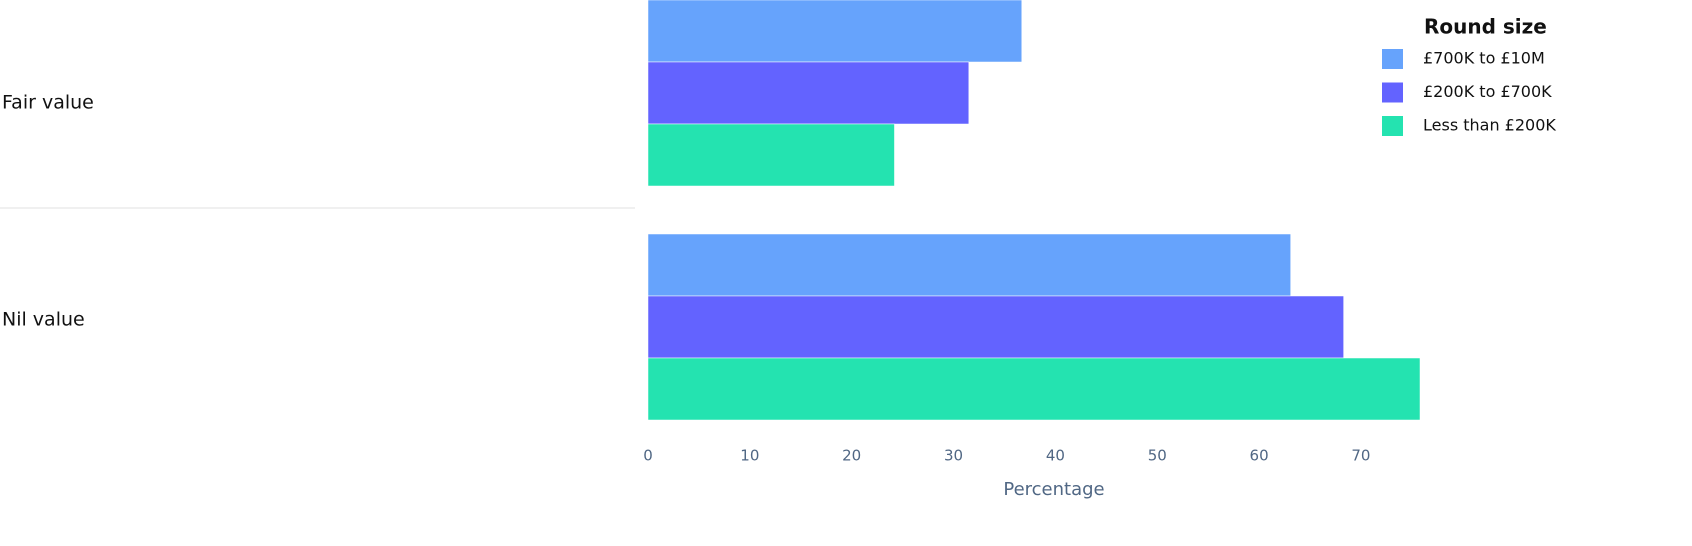  I want to click on x-tick-label: 40, so click(1055, 456).